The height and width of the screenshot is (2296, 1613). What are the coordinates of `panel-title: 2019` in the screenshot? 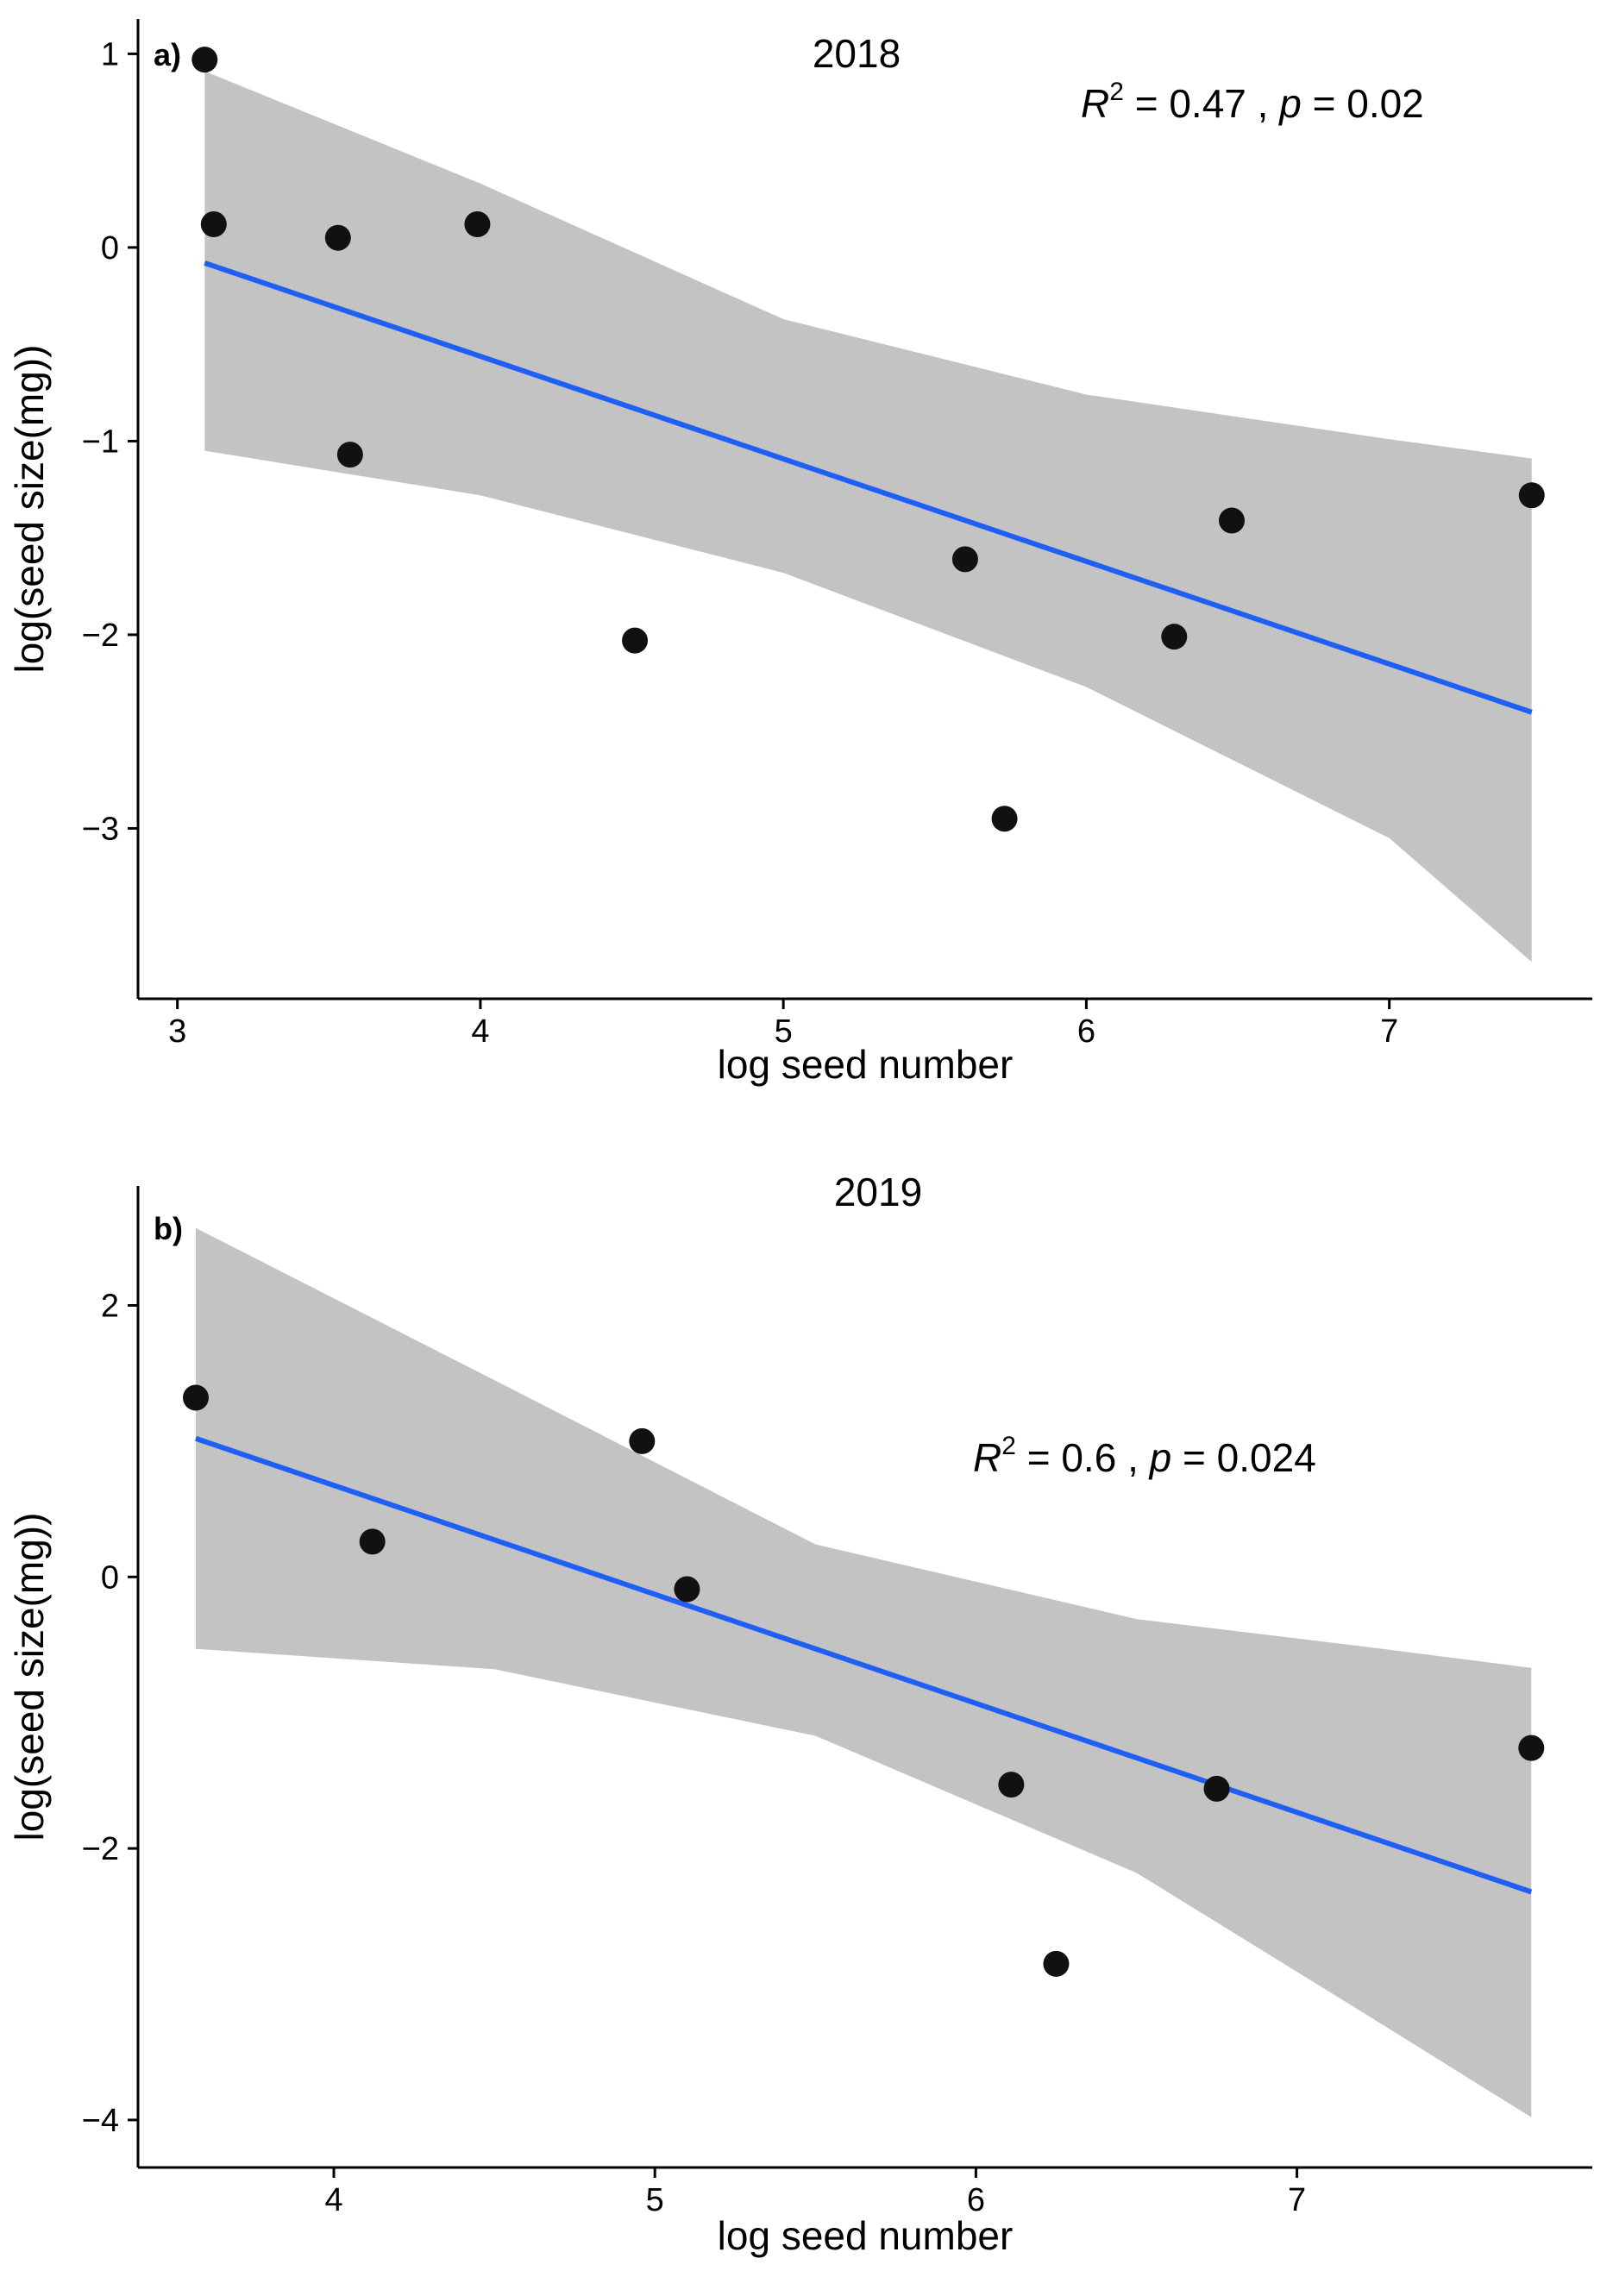 It's located at (878, 1192).